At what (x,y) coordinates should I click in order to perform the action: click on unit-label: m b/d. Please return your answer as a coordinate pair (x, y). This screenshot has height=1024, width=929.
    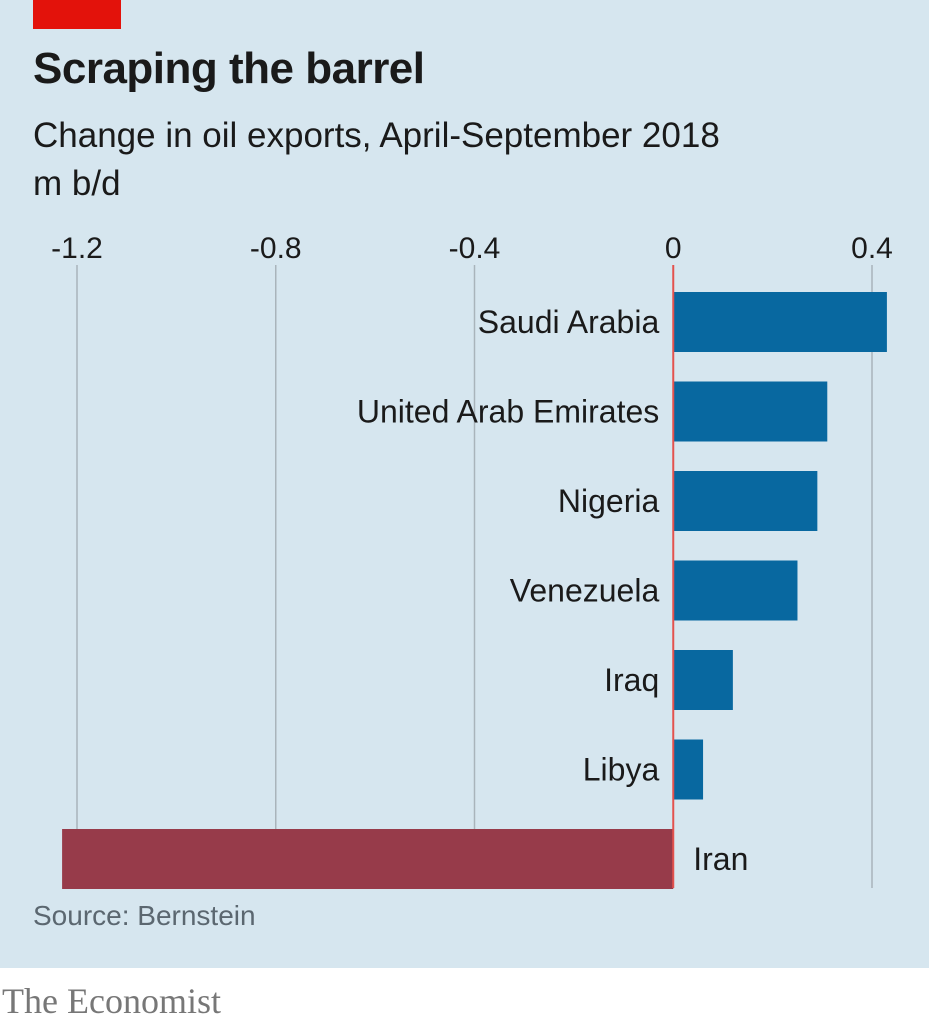
    Looking at the image, I should click on (77, 183).